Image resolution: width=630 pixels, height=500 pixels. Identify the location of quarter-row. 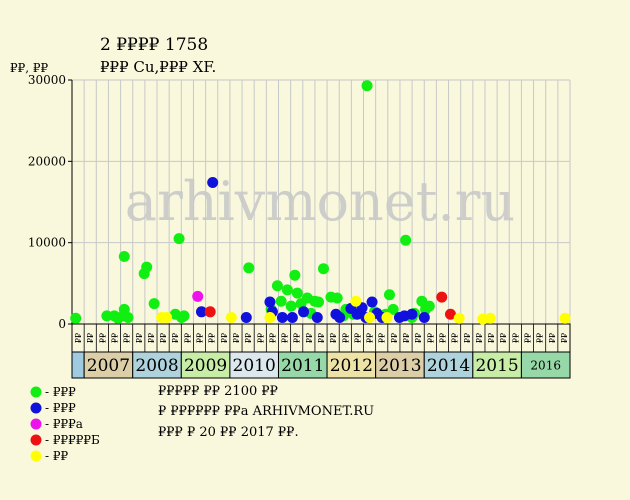
(321, 338).